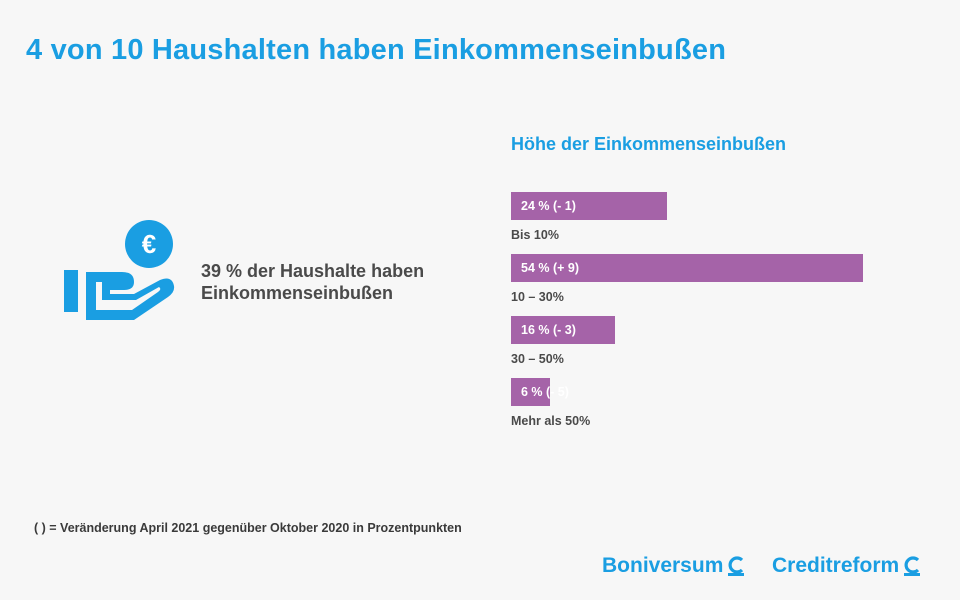  Describe the element at coordinates (548, 206) in the screenshot. I see `bar-value-label: 24 % (- 1)` at that location.